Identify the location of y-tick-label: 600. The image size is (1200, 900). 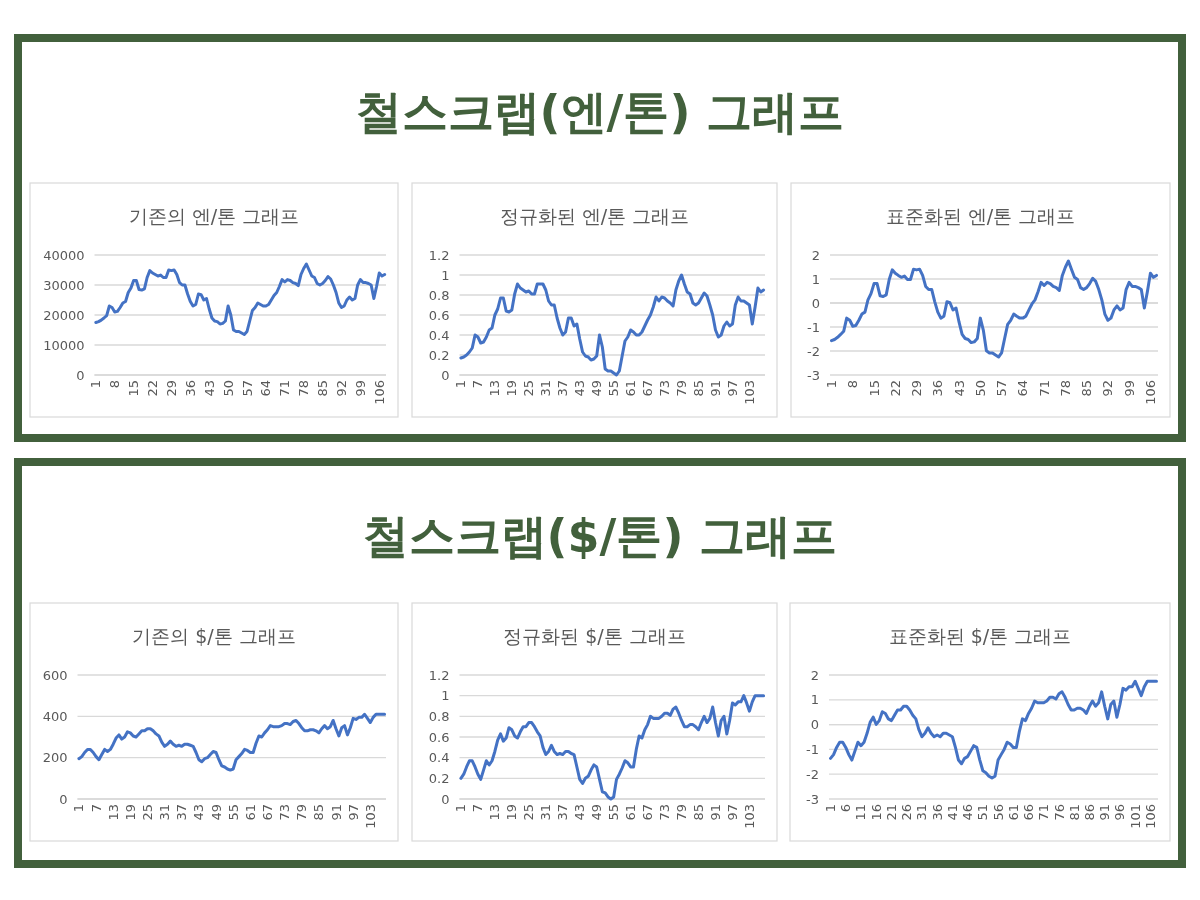
(55, 675).